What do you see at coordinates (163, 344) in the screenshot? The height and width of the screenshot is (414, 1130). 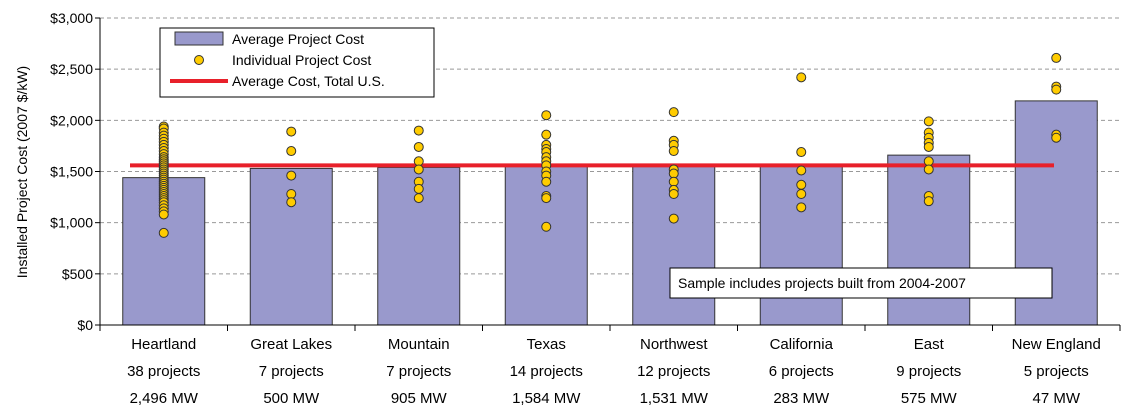 I see `category-label: Heartland` at bounding box center [163, 344].